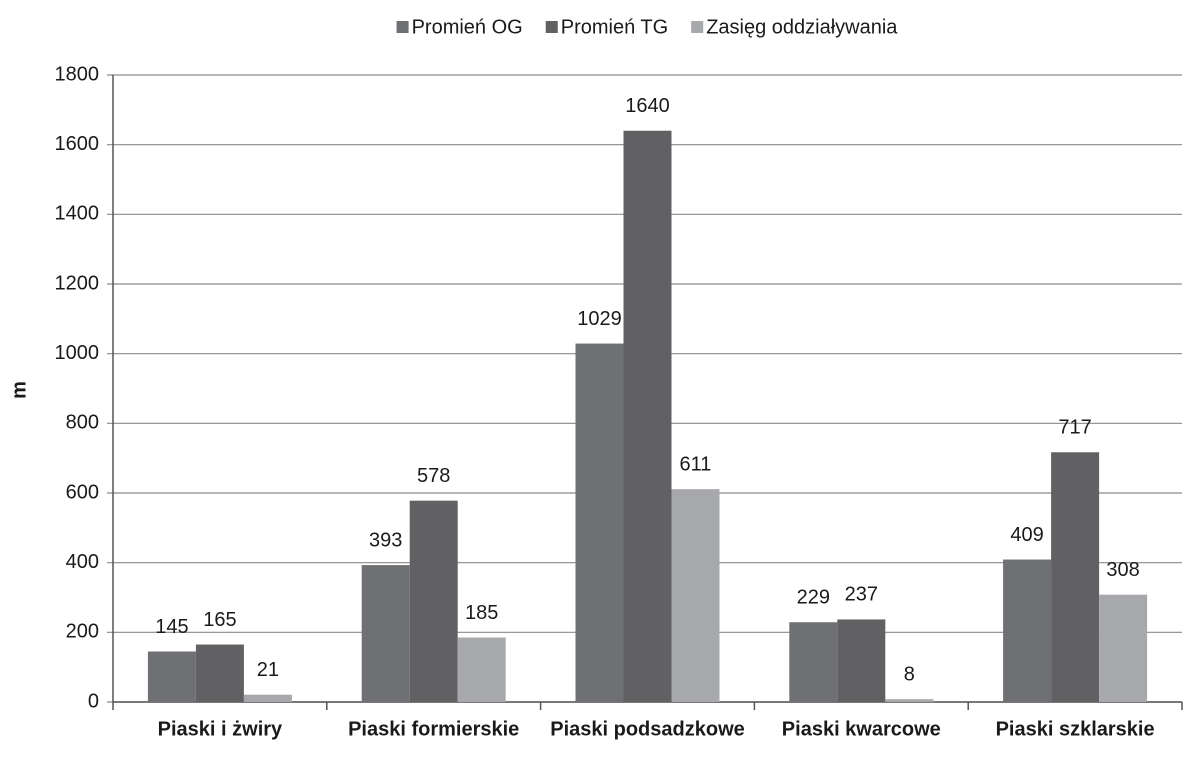  I want to click on data-label: 1029, so click(599, 319).